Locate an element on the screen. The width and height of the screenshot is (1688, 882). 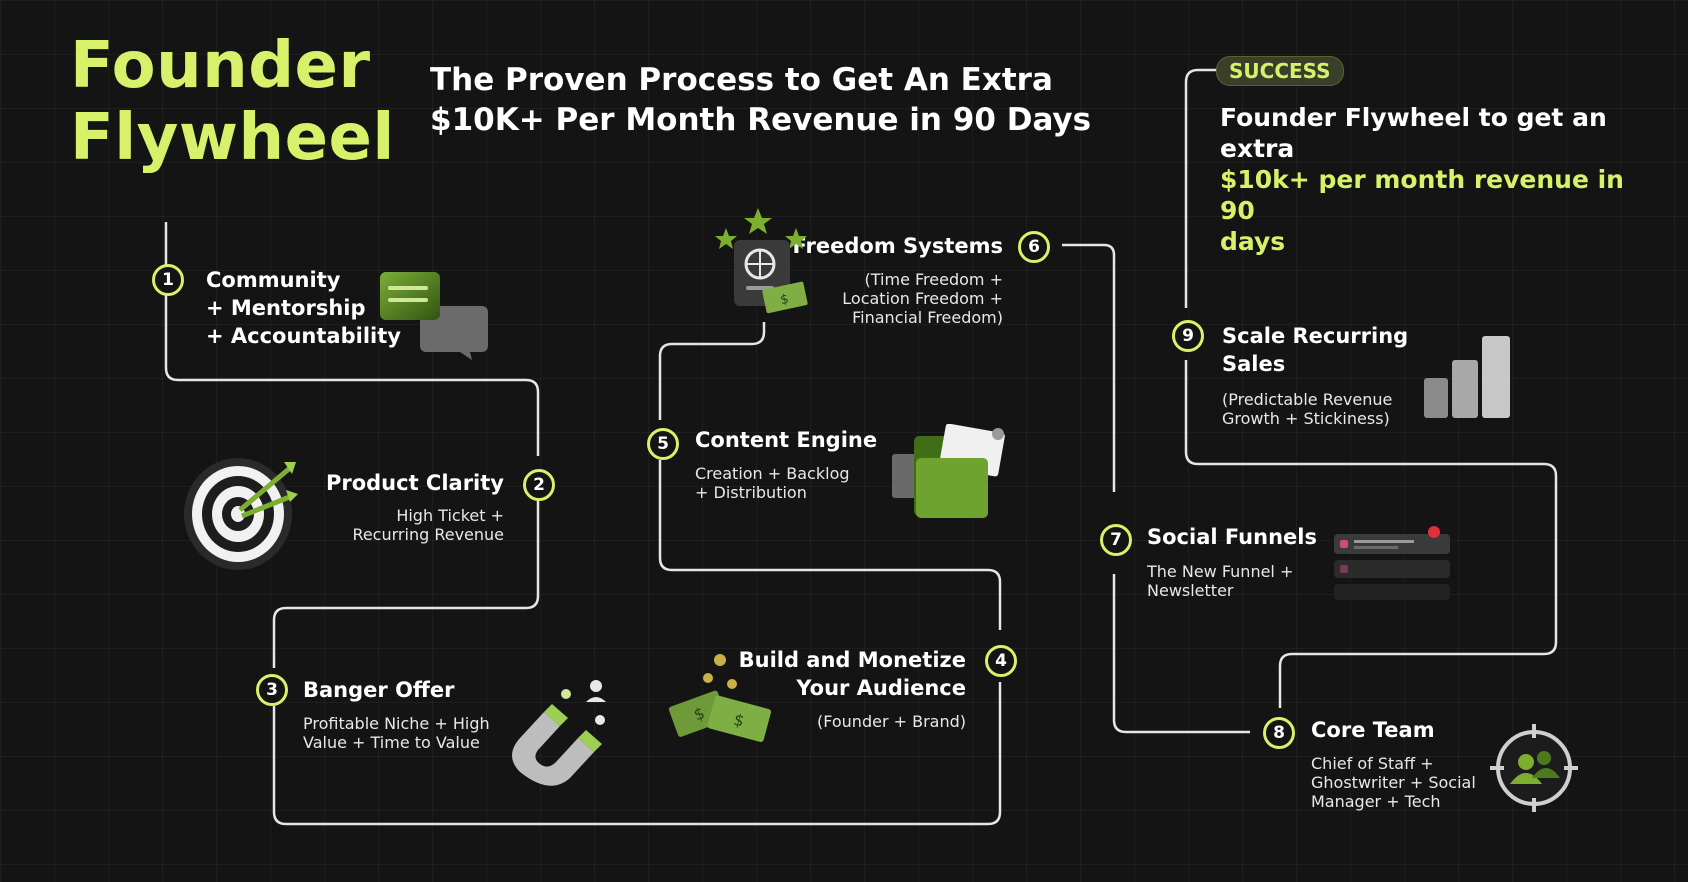
step-number-9: 9 is located at coordinates (1188, 336).